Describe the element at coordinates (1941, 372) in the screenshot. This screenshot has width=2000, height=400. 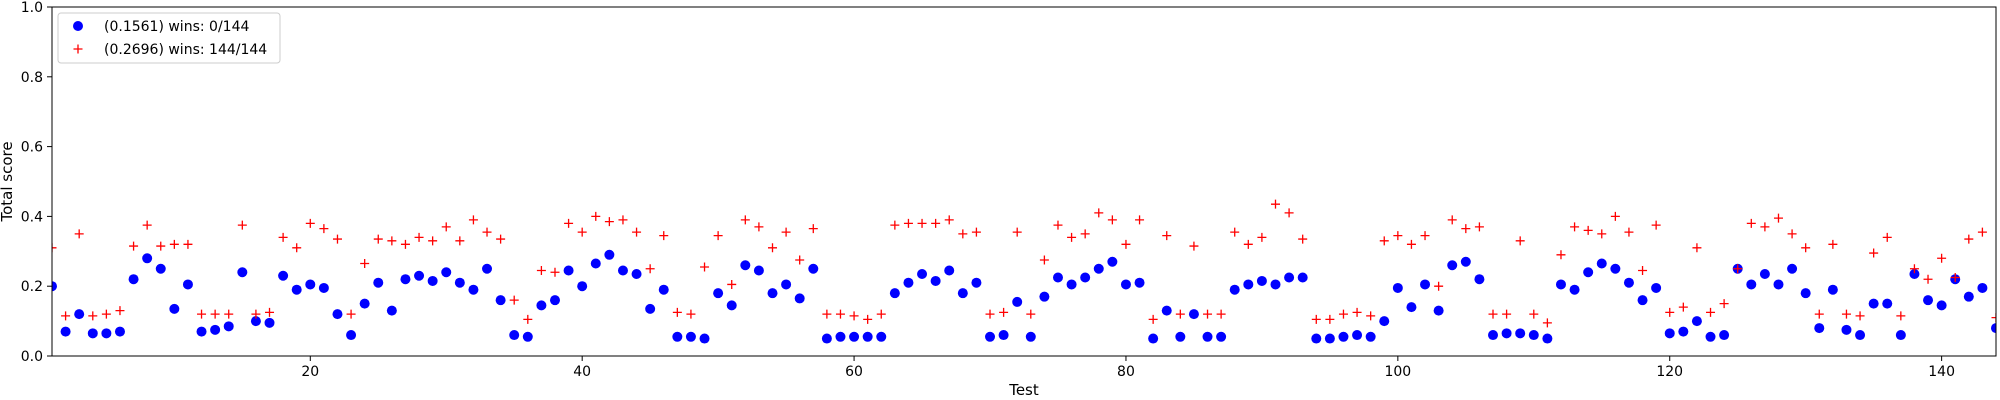
I see `x-tick-label: 140` at that location.